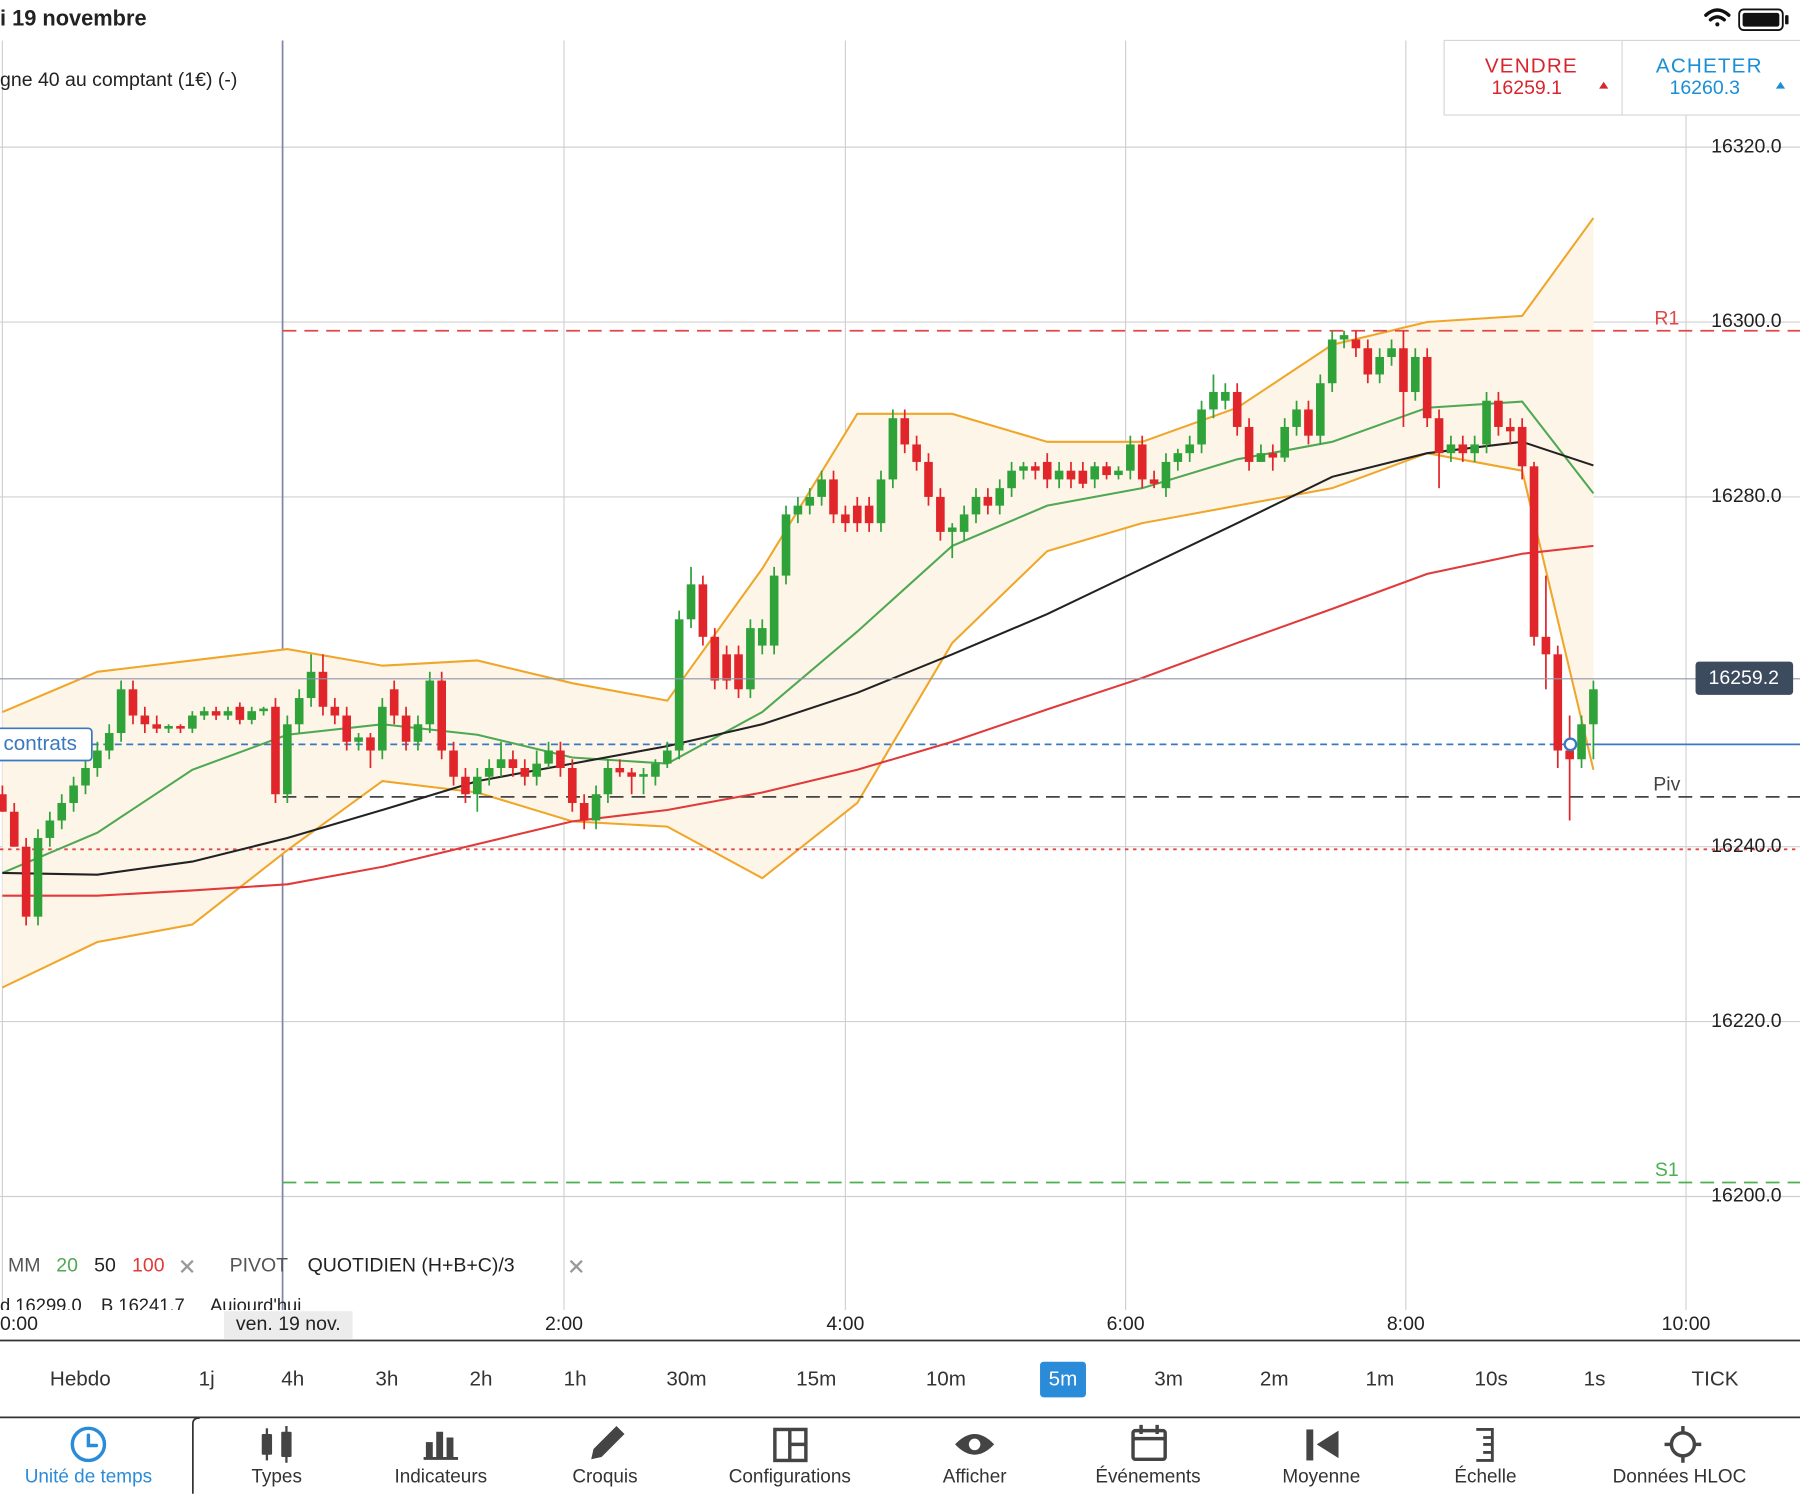 The image size is (1800, 1494). Describe the element at coordinates (1780, 85) in the screenshot. I see `buy-arrow` at that location.